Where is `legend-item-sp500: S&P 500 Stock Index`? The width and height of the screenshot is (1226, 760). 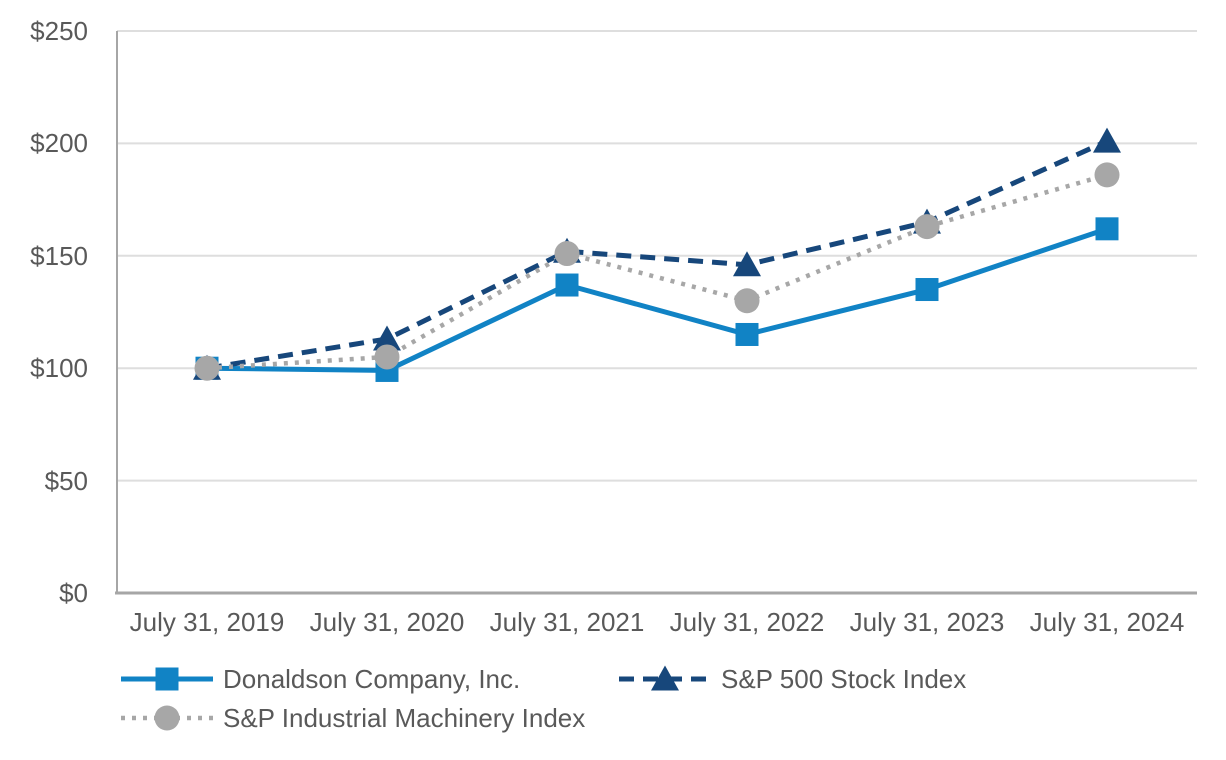
legend-item-sp500: S&P 500 Stock Index is located at coordinates (792, 679).